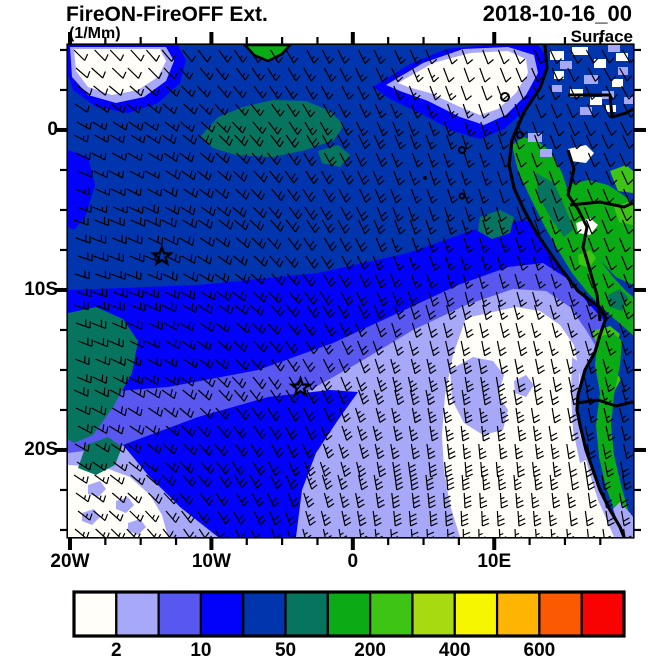  Describe the element at coordinates (211, 561) in the screenshot. I see `x-tick-label-10W: 10W` at that location.